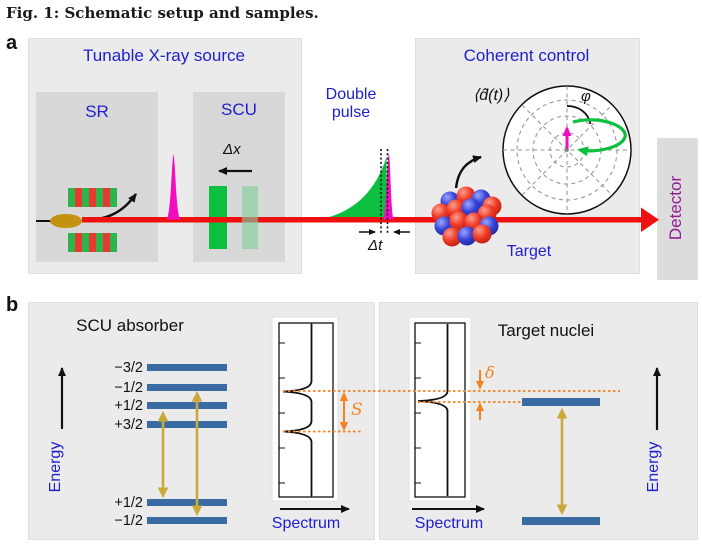 The height and width of the screenshot is (550, 702). What do you see at coordinates (480, 395) in the screenshot?
I see `detuning-arrows` at bounding box center [480, 395].